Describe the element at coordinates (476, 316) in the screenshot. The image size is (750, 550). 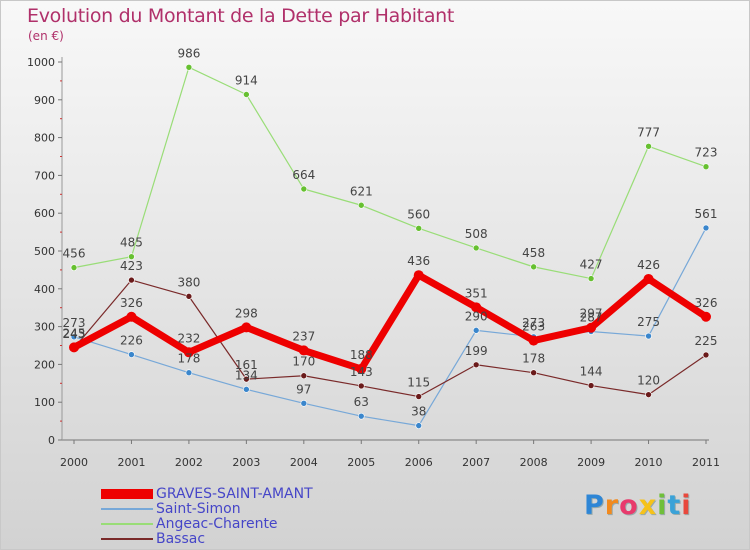
I see `data-label: 290` at that location.